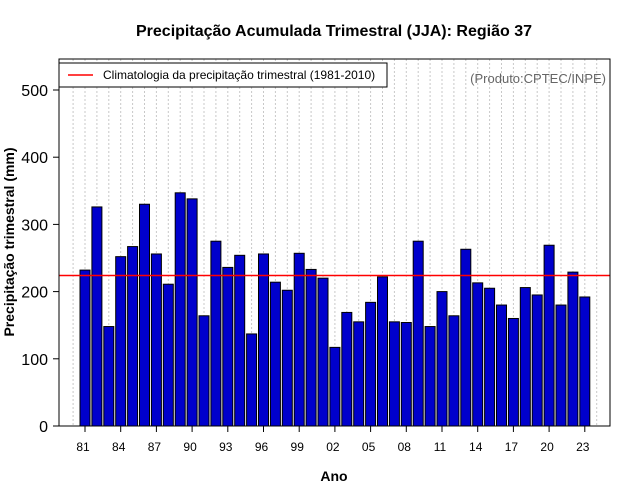 Image resolution: width=640 pixels, height=500 pixels. Describe the element at coordinates (34, 91) in the screenshot. I see `y-tick-label: 500` at that location.